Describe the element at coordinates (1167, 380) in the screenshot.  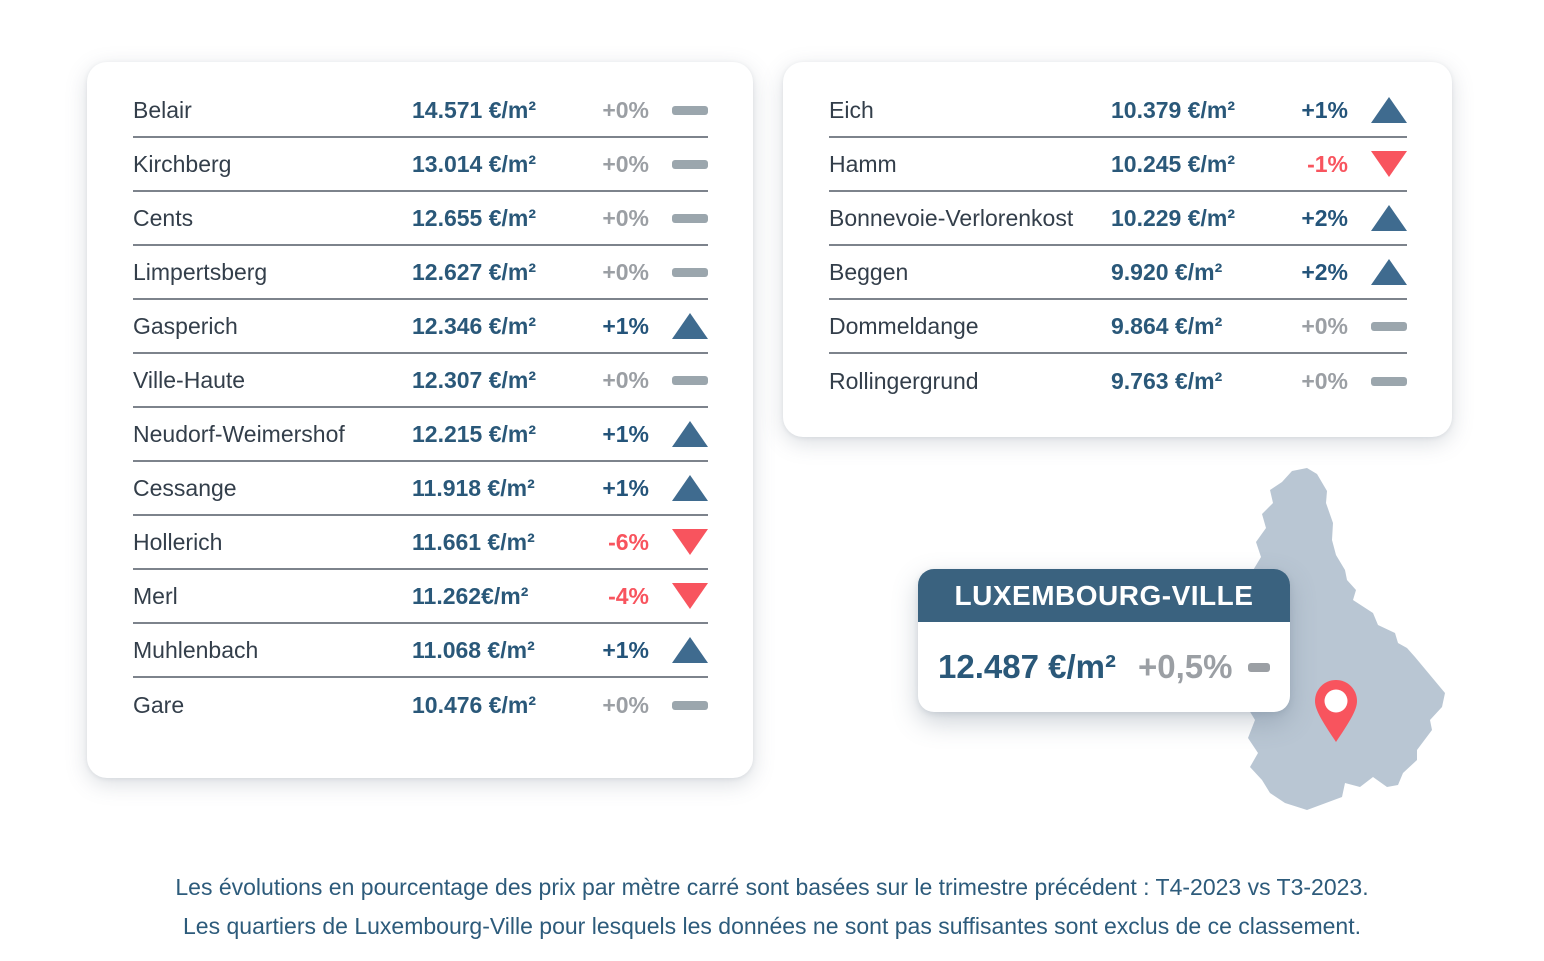
I see `price-value: 9.763 €/m²` at that location.